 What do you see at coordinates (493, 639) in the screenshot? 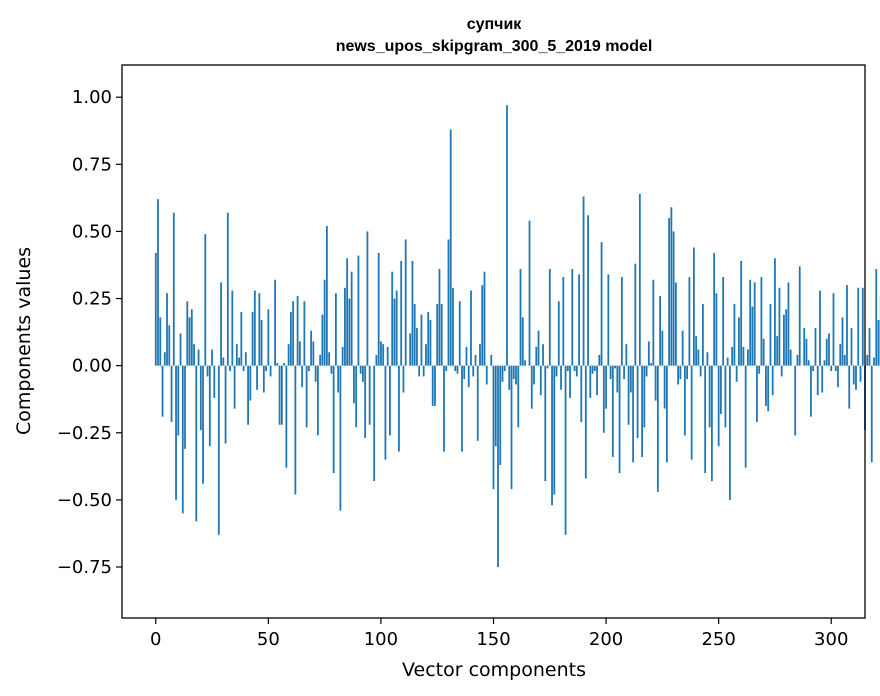
I see `x-tick-label: 150` at bounding box center [493, 639].